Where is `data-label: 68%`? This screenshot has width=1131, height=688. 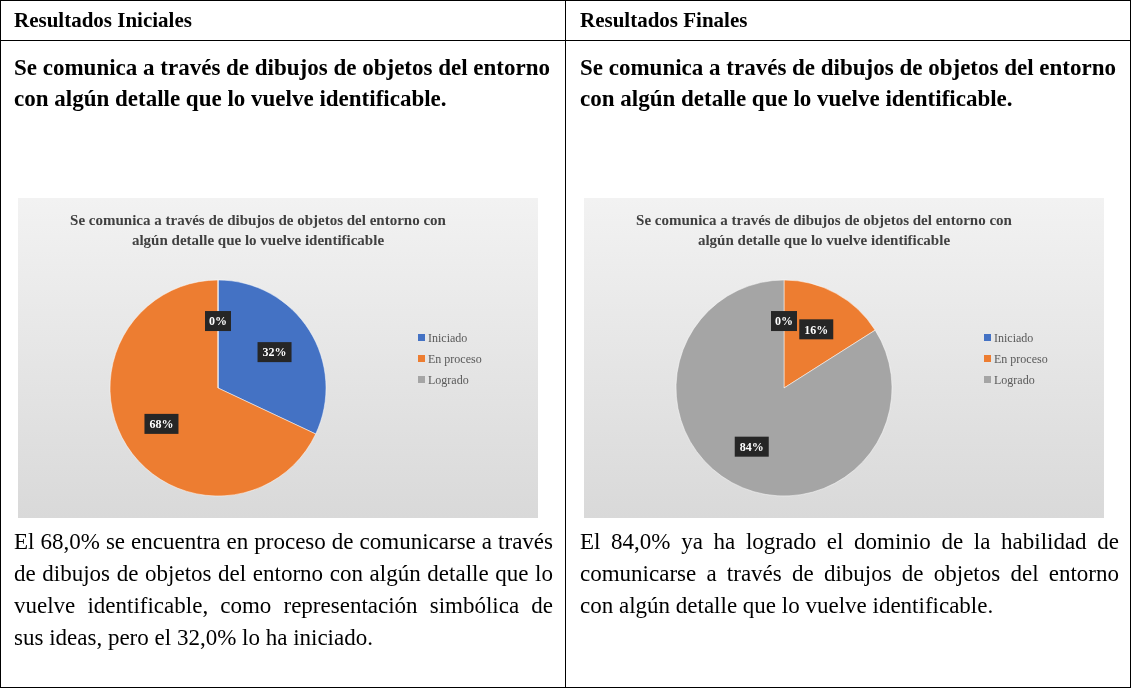 data-label: 68% is located at coordinates (161, 424).